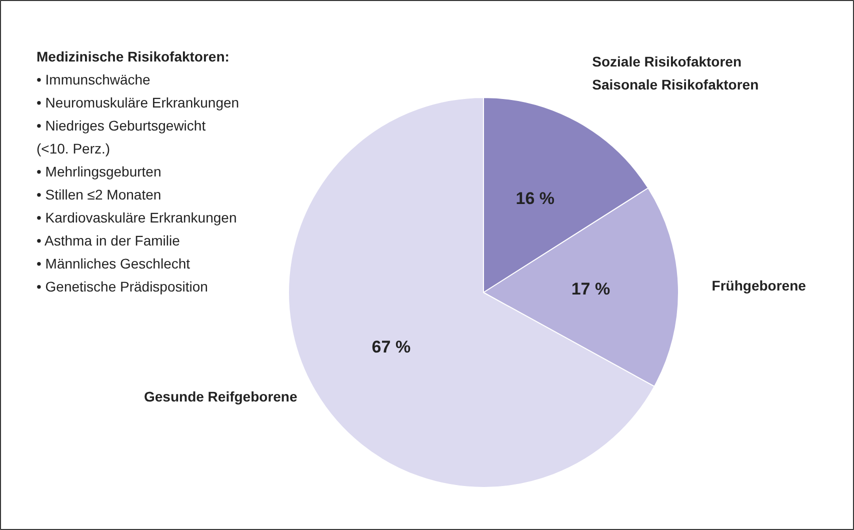 The image size is (854, 530). Describe the element at coordinates (122, 286) in the screenshot. I see `text: • Genetische Prädisposition` at that location.